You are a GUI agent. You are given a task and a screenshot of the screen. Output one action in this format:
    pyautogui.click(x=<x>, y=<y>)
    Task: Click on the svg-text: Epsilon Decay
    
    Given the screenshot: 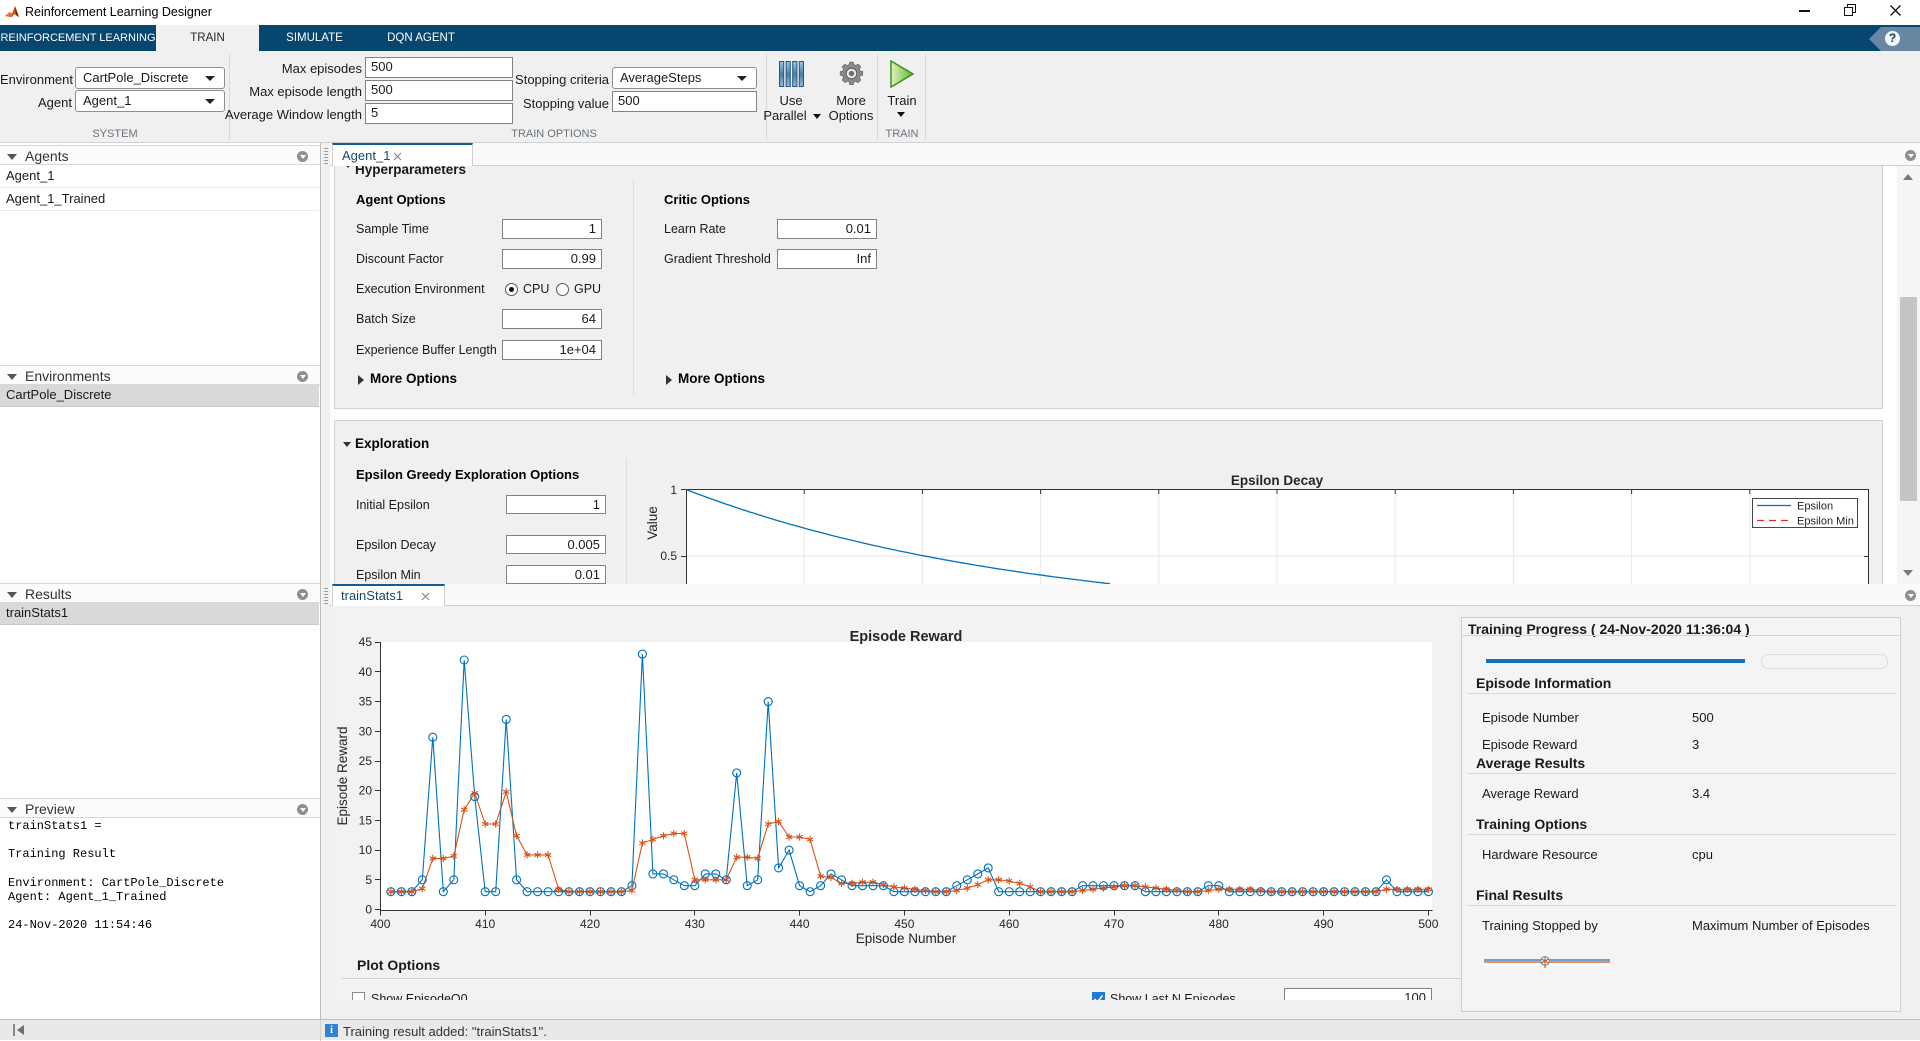 What is the action you would take?
    pyautogui.click(x=1277, y=480)
    